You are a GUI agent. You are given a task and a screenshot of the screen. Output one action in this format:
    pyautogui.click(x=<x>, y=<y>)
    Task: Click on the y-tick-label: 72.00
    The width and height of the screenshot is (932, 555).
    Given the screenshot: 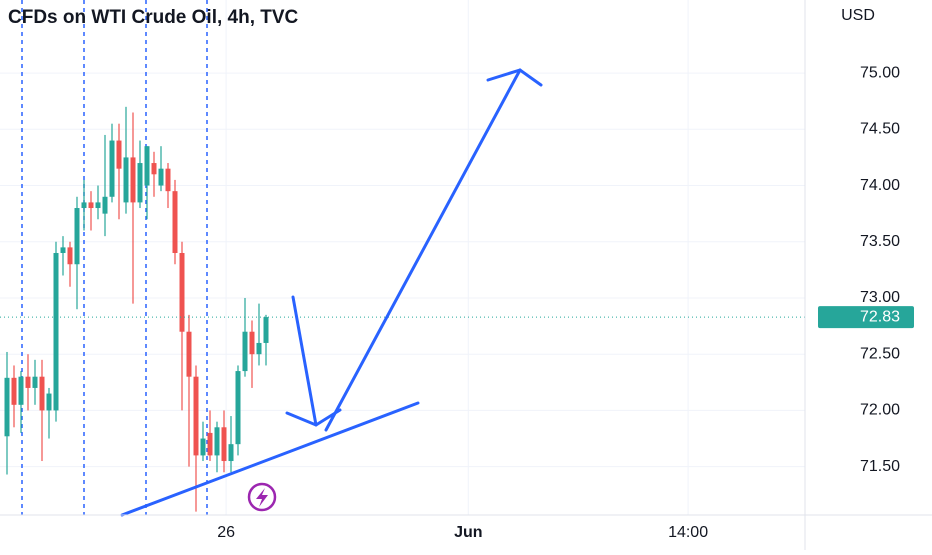 What is the action you would take?
    pyautogui.click(x=880, y=410)
    